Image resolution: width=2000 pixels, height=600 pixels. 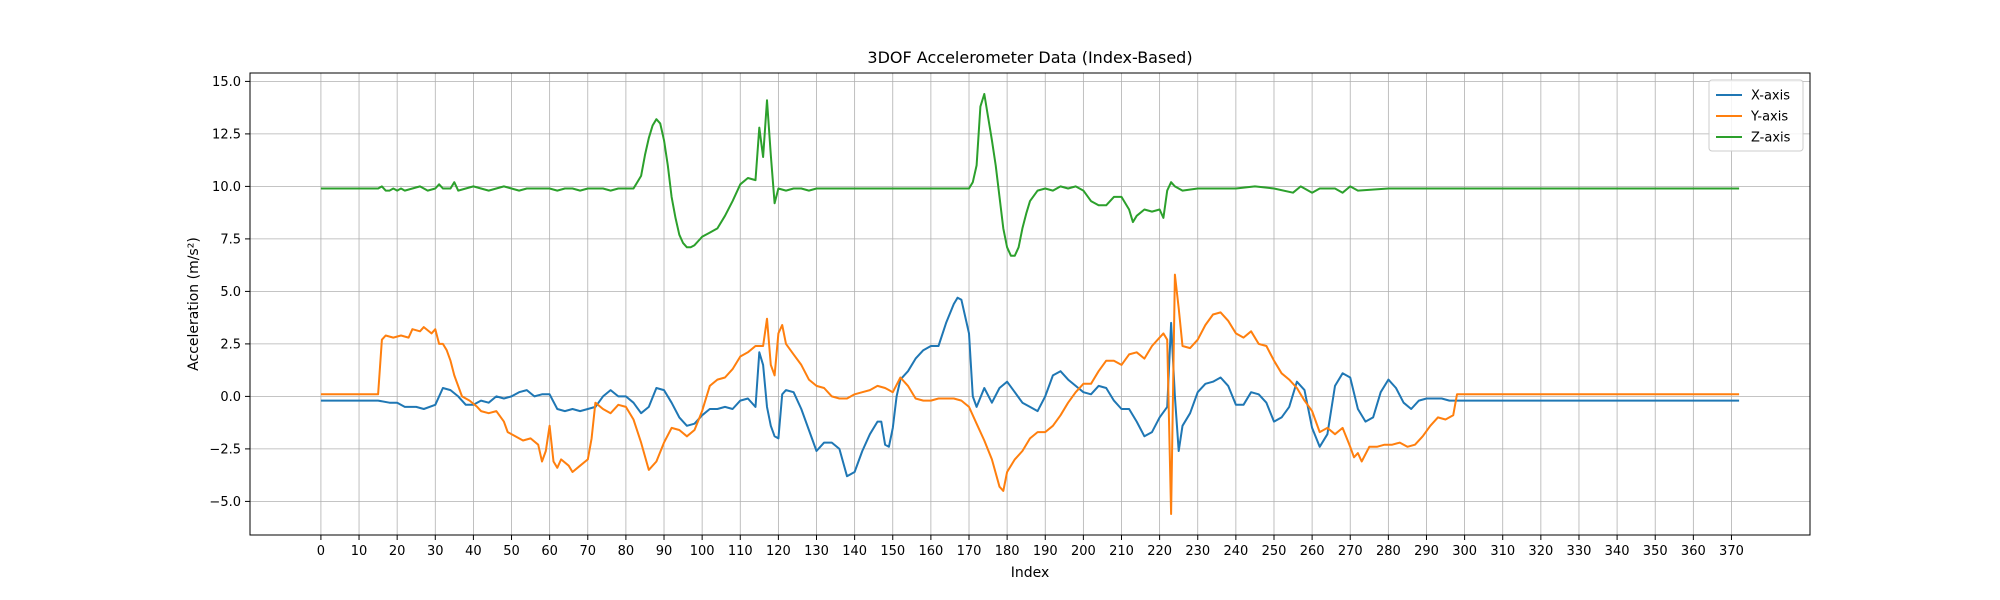 What do you see at coordinates (225, 449) in the screenshot?
I see `y-tick-label: −2.5` at bounding box center [225, 449].